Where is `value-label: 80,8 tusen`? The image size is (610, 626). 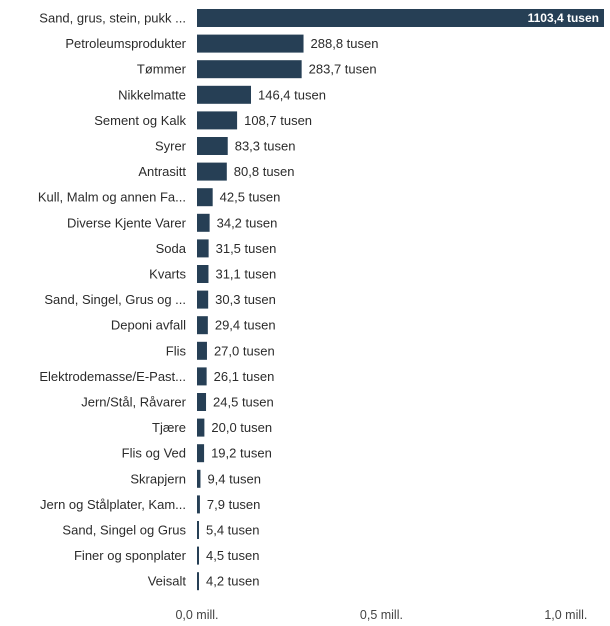
value-label: 80,8 tusen is located at coordinates (264, 171).